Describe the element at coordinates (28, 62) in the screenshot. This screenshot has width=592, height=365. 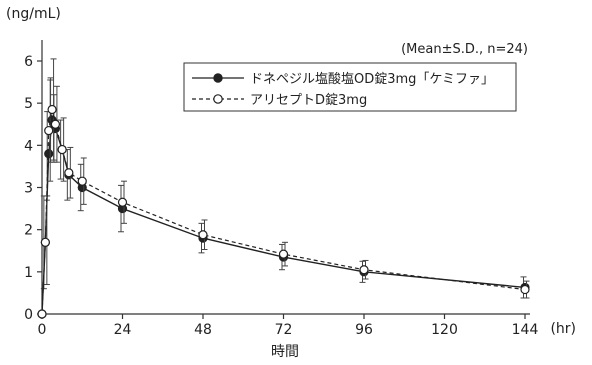
I see `y-tick-label: 6` at that location.